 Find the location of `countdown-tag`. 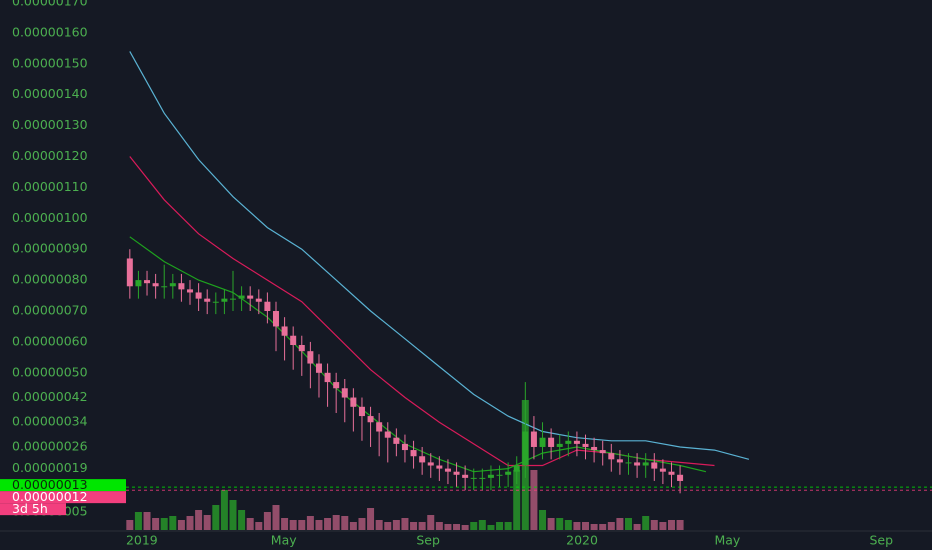

countdown-tag is located at coordinates (33, 509).